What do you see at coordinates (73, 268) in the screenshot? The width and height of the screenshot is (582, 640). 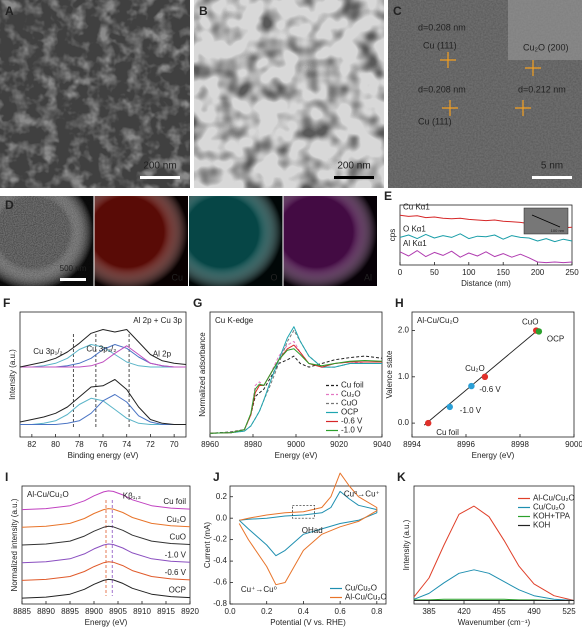 I see `scale-bar-label: 500 nm` at bounding box center [73, 268].